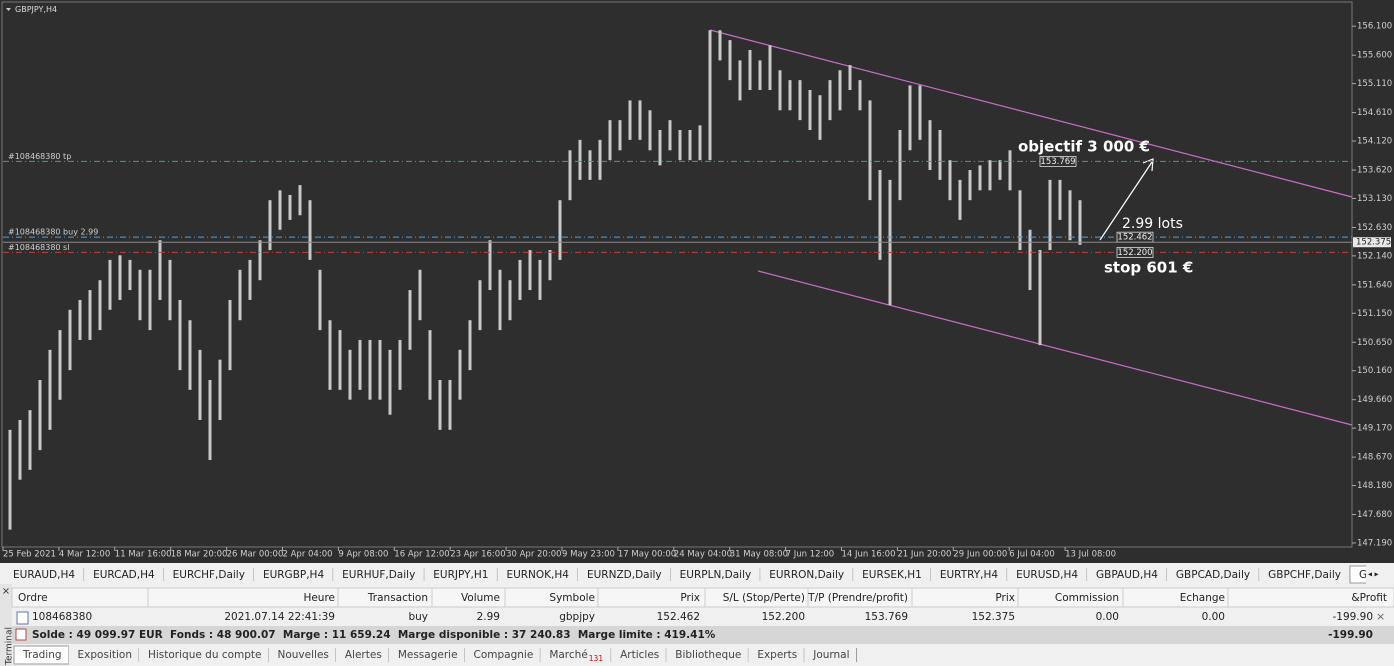 The height and width of the screenshot is (666, 1394). I want to click on symbol-tab-label: GBPAUD,H4, so click(1127, 575).